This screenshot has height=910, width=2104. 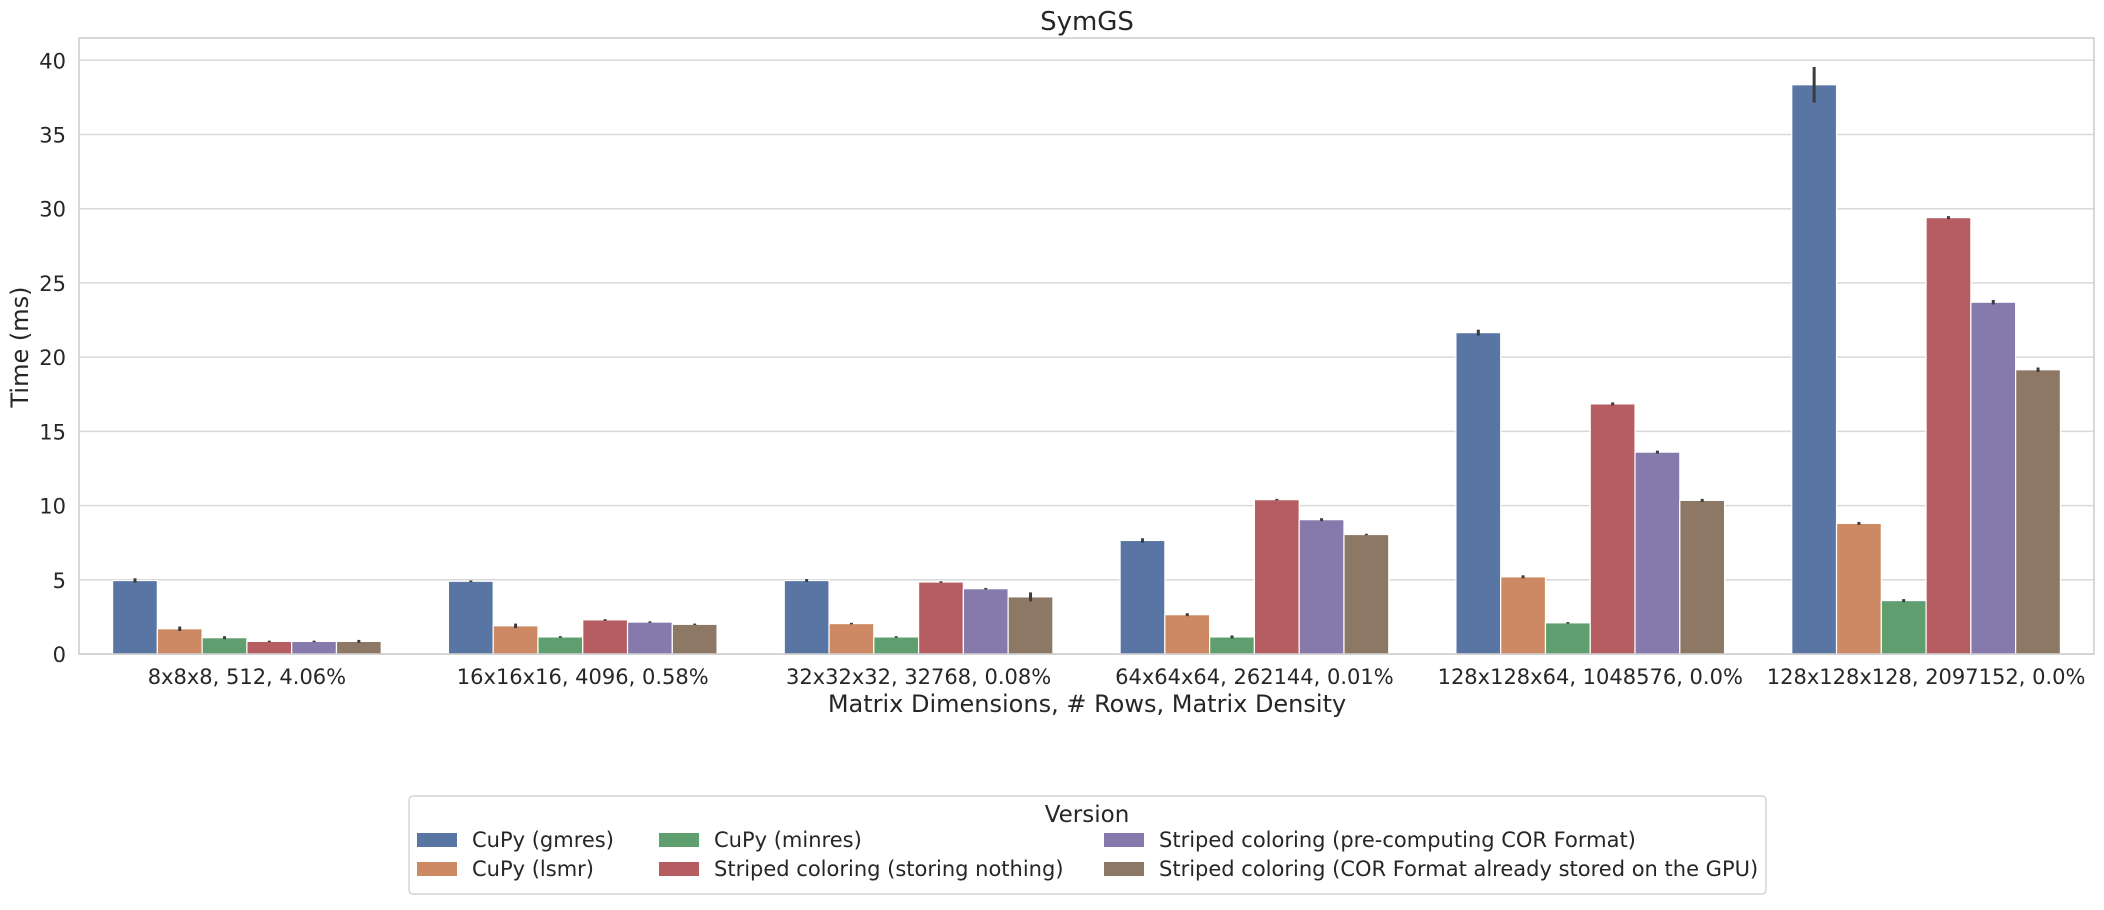 What do you see at coordinates (1590, 677) in the screenshot?
I see `x-tick-label: 128x128x64, 1048576, 0.0%` at bounding box center [1590, 677].